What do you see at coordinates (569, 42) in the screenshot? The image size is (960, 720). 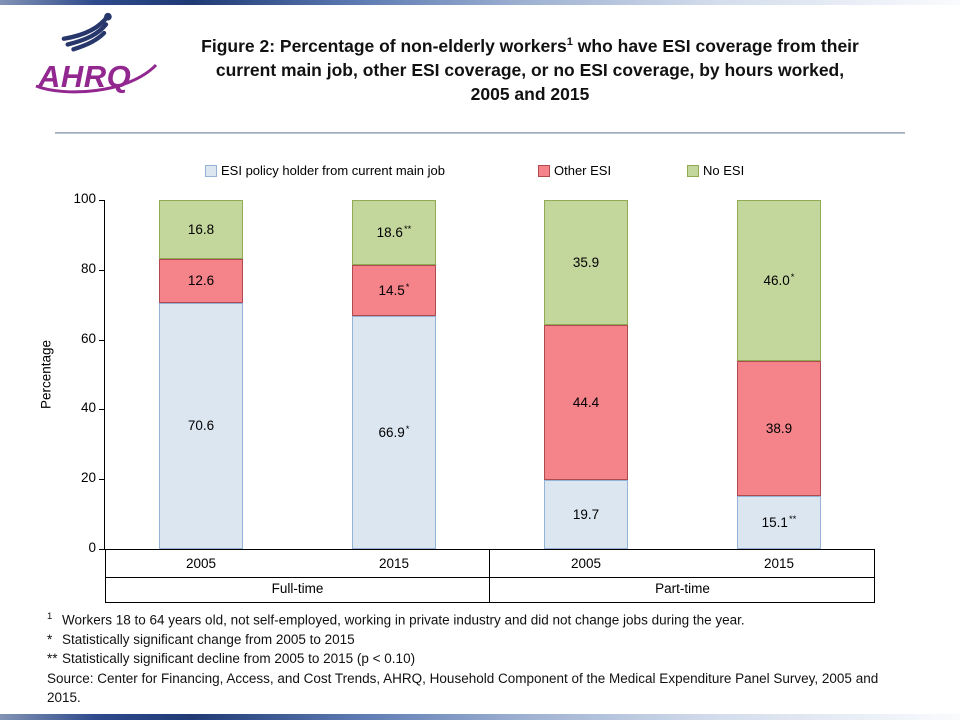 I see `title-superscript: 1` at bounding box center [569, 42].